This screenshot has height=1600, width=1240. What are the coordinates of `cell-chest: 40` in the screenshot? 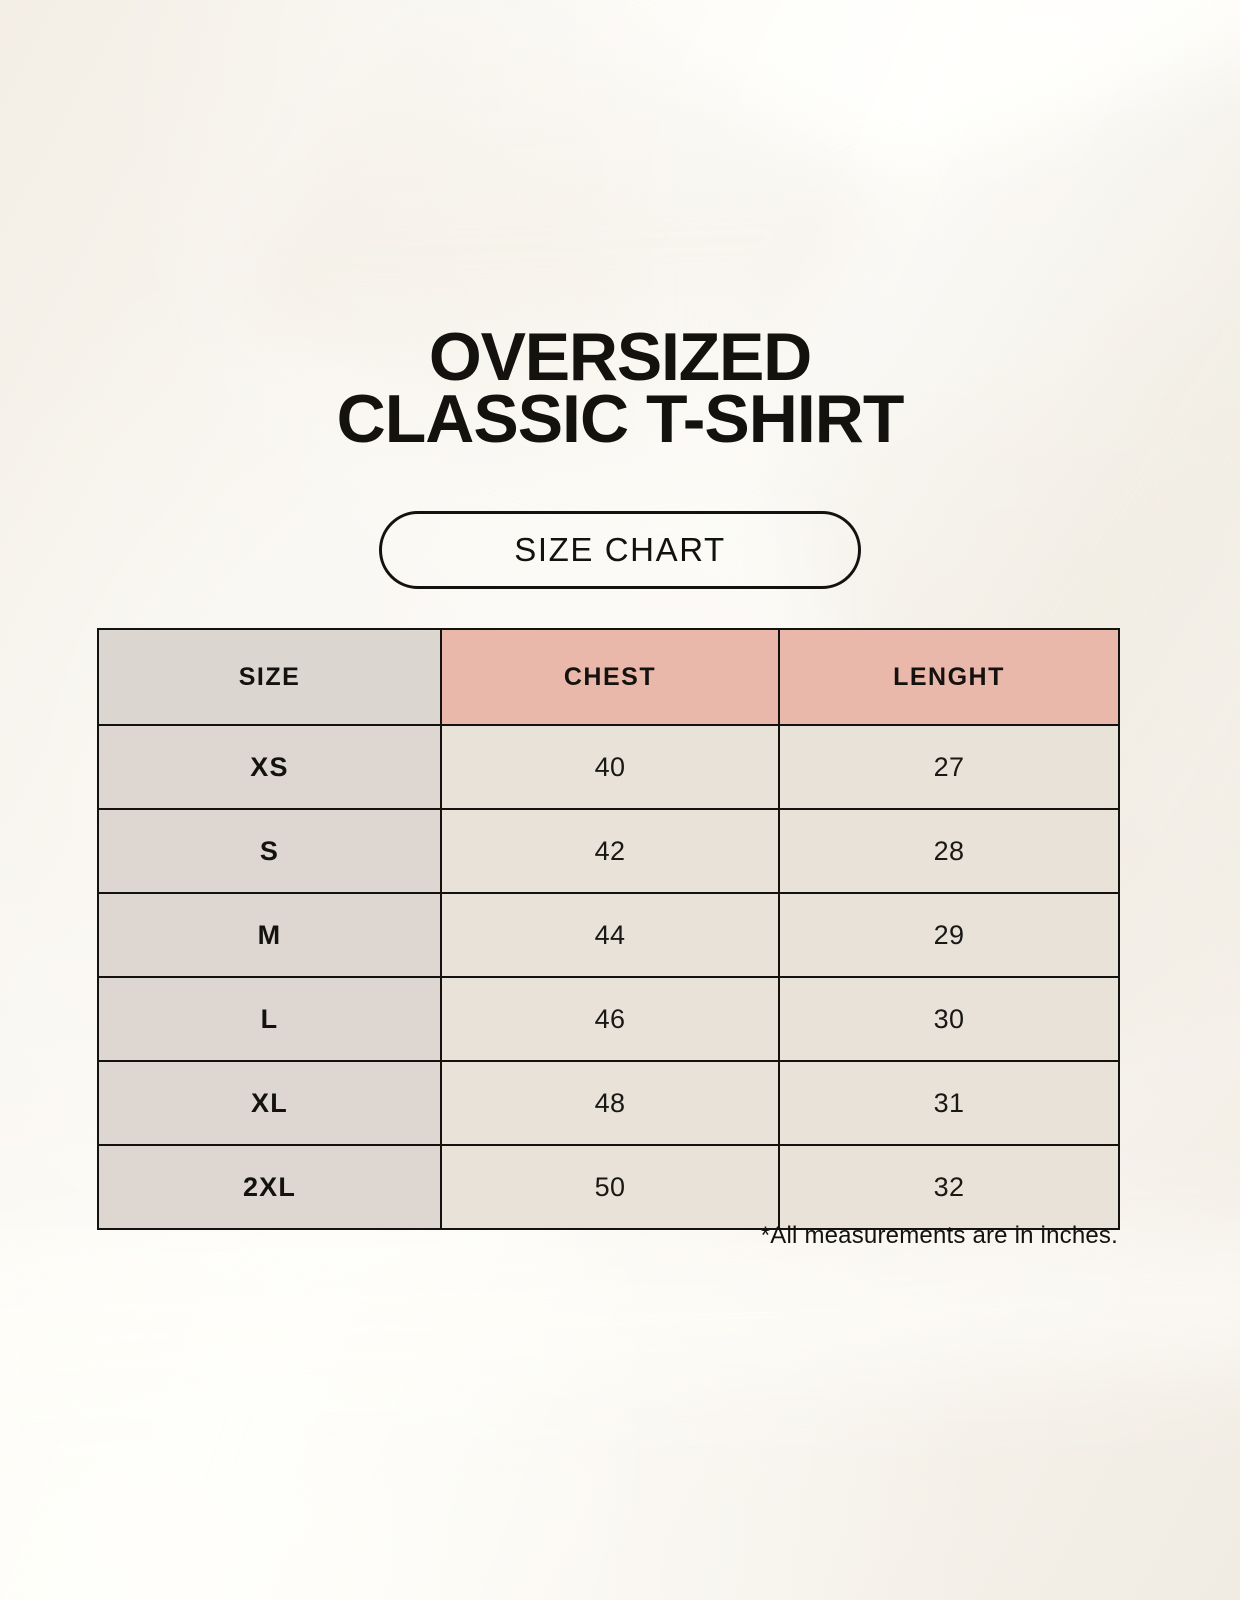 It's located at (610, 767).